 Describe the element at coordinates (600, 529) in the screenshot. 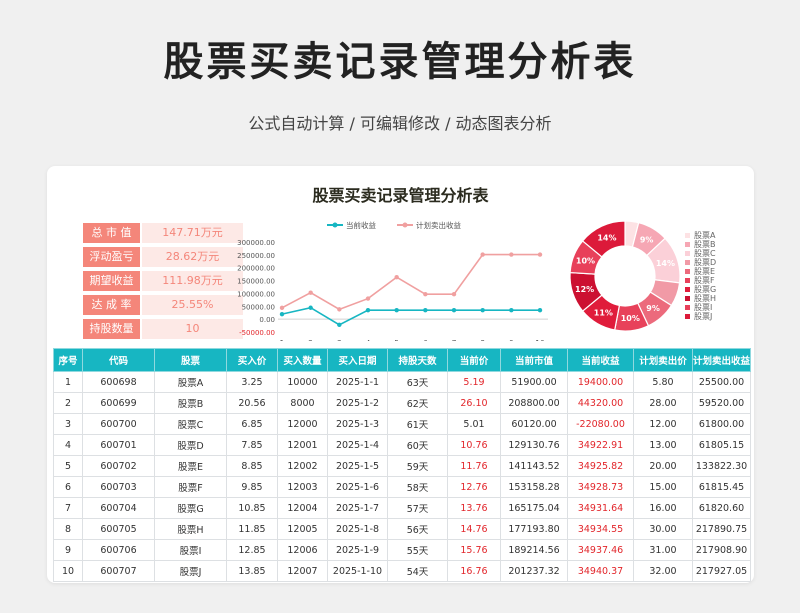

I see `table-cell: 34934.55` at that location.